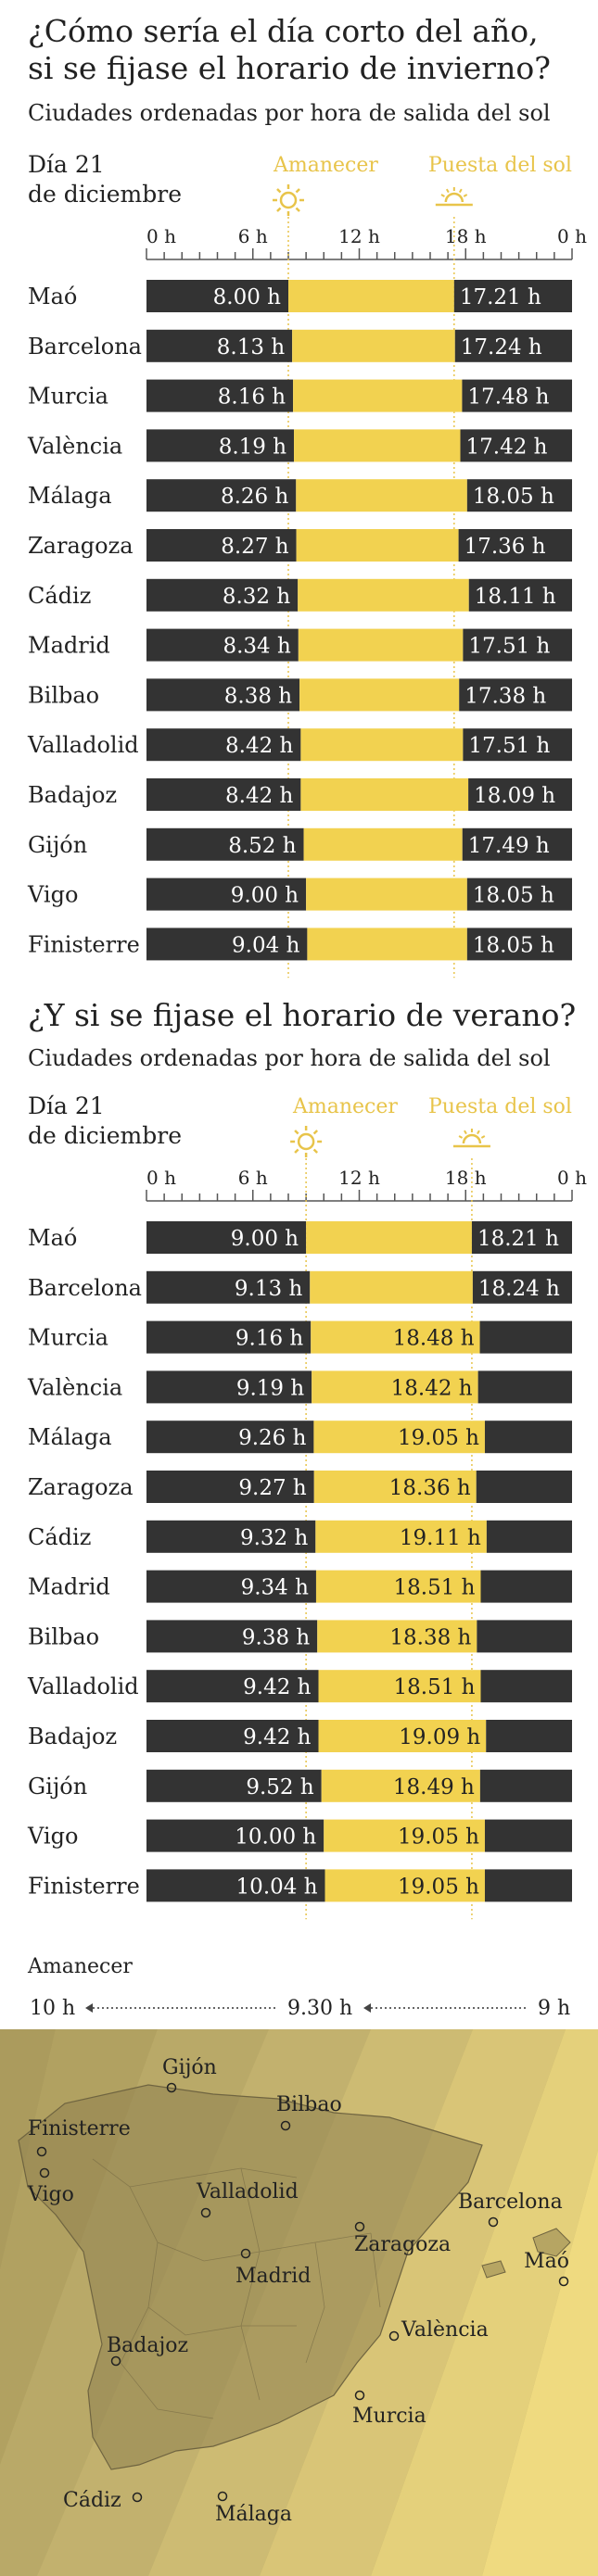 The width and height of the screenshot is (598, 2576). Describe the element at coordinates (52, 1238) in the screenshot. I see `city-label: Maó` at that location.